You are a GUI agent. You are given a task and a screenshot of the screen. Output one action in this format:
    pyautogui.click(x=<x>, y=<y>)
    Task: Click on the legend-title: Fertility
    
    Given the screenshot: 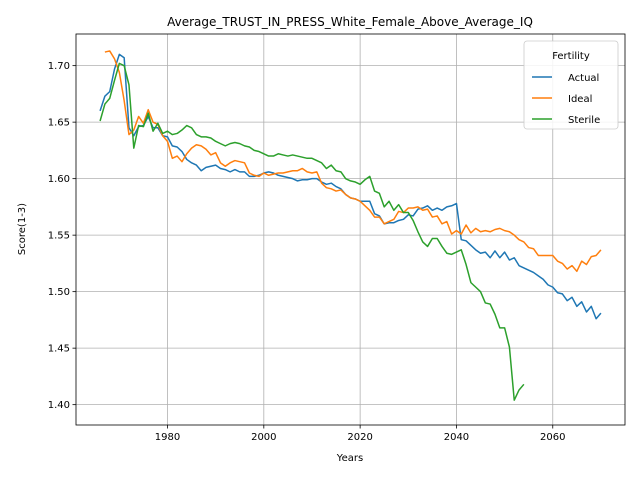 What is the action you would take?
    pyautogui.click(x=571, y=56)
    